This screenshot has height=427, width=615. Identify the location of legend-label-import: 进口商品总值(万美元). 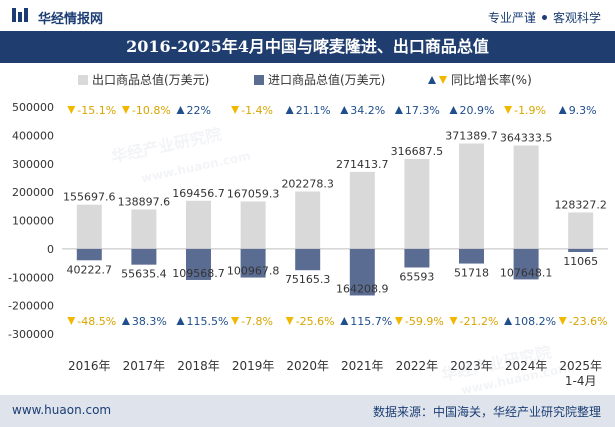
(326, 79).